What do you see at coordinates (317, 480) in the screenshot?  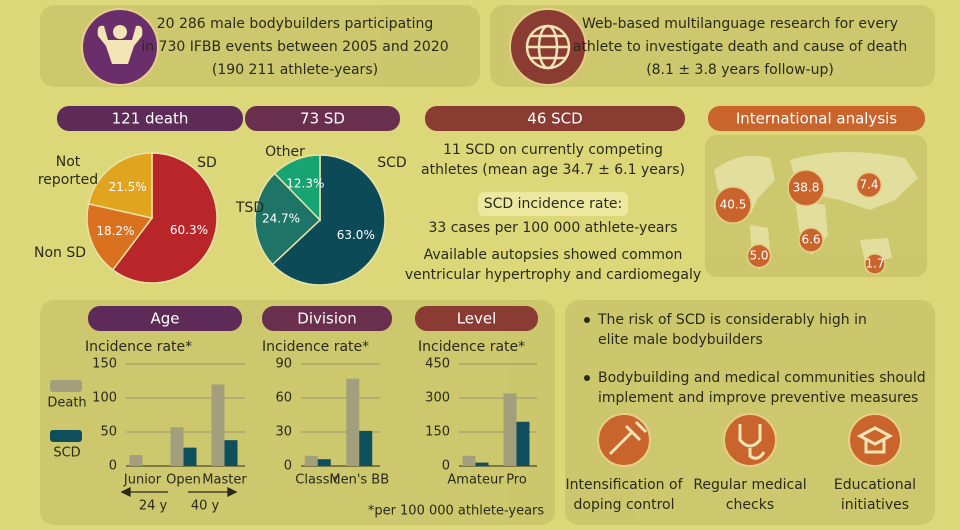 I see `x-tick-label: Classic` at bounding box center [317, 480].